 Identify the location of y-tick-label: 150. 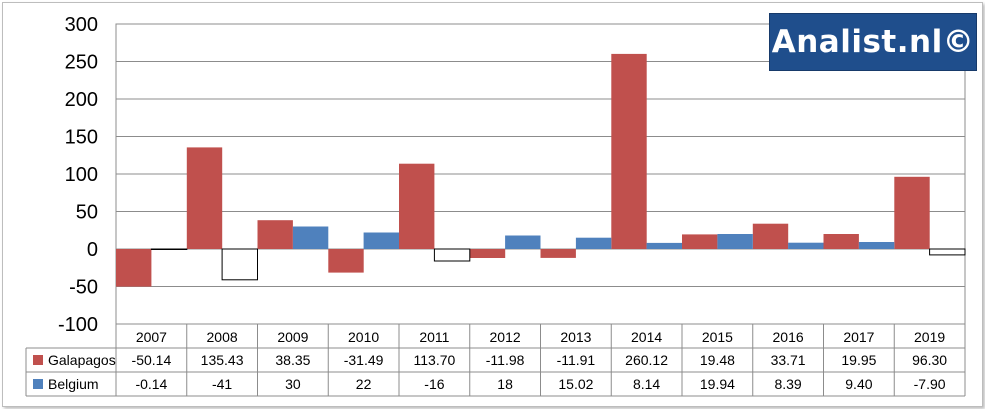
(81, 138).